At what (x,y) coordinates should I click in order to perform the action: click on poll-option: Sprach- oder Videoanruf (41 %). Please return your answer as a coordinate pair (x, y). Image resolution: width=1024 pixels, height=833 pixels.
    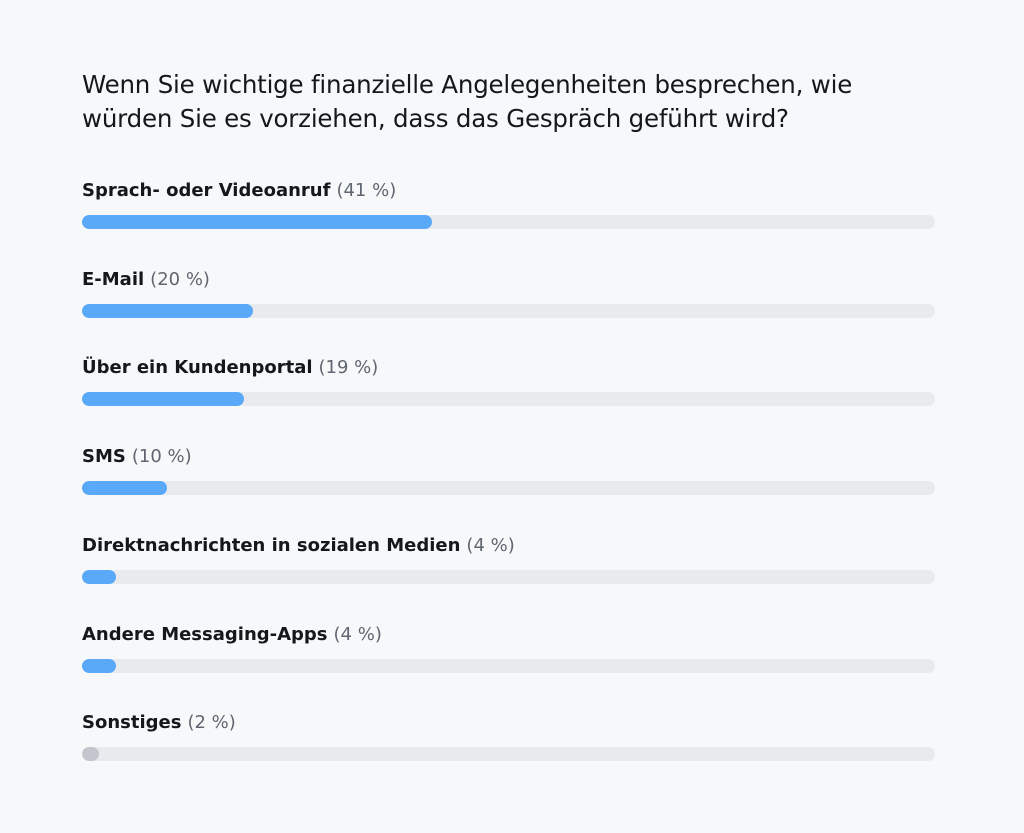
    Looking at the image, I should click on (508, 208).